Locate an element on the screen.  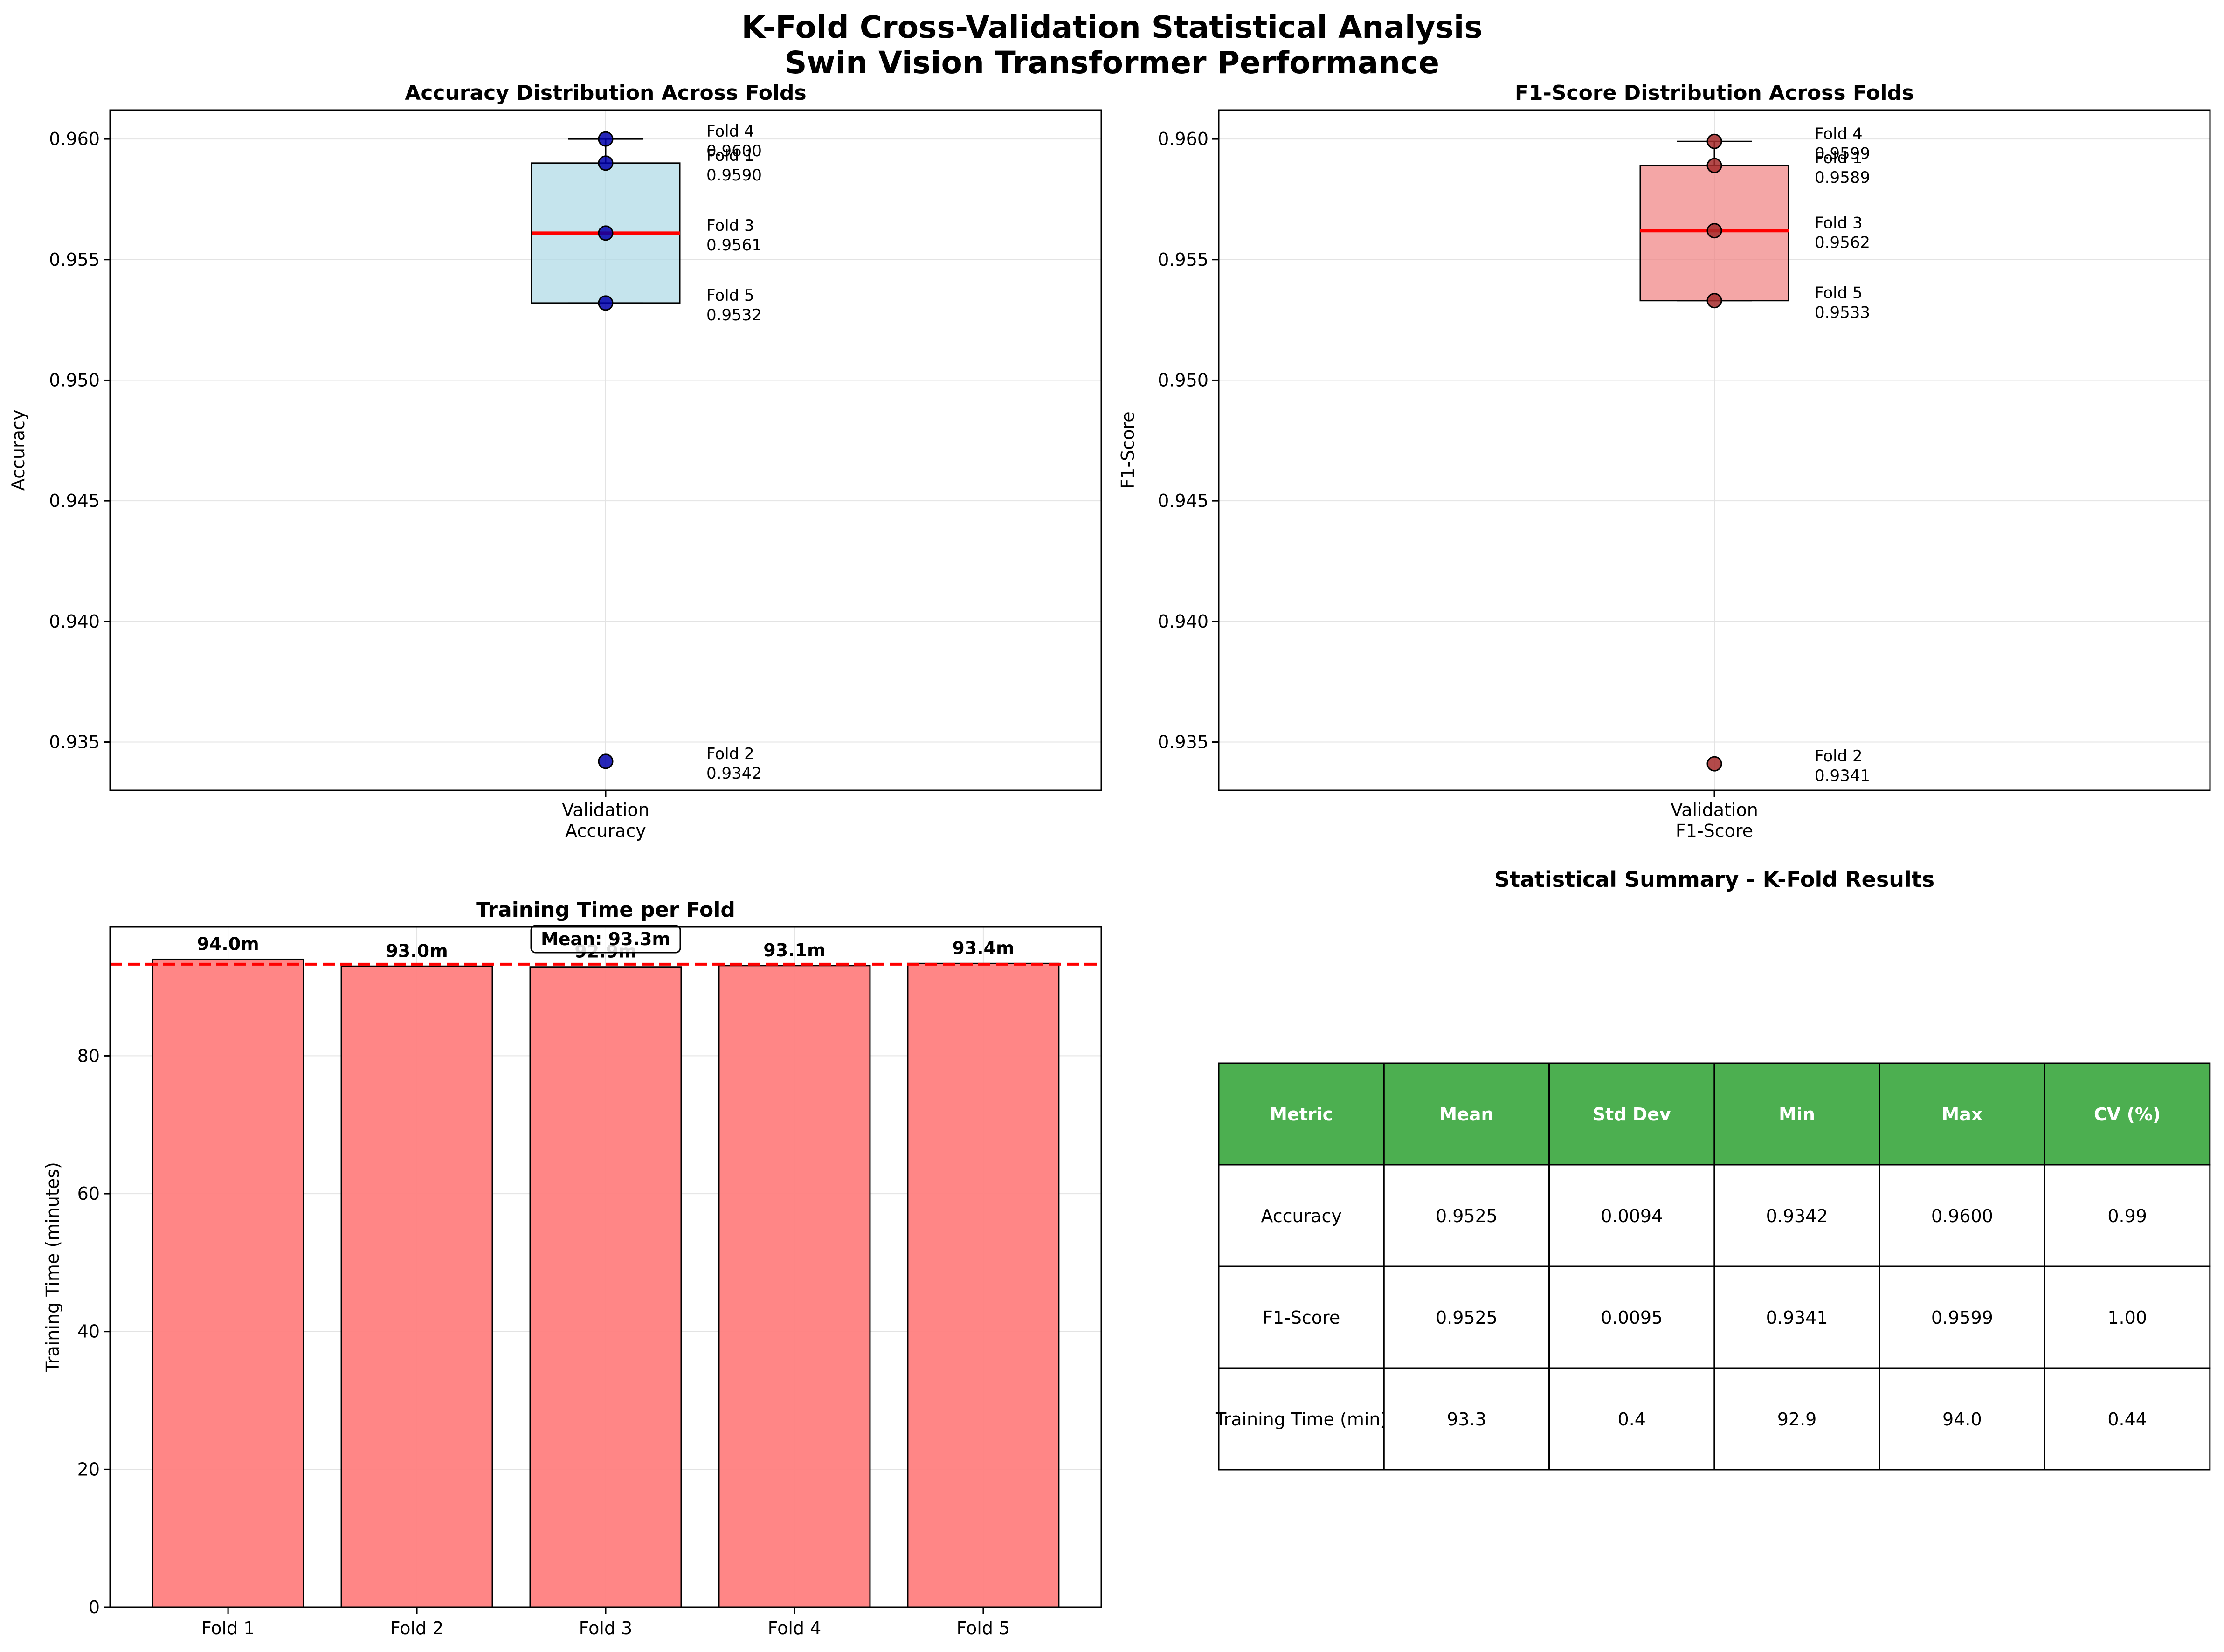
training-mean-label-box is located at coordinates (605, 939).